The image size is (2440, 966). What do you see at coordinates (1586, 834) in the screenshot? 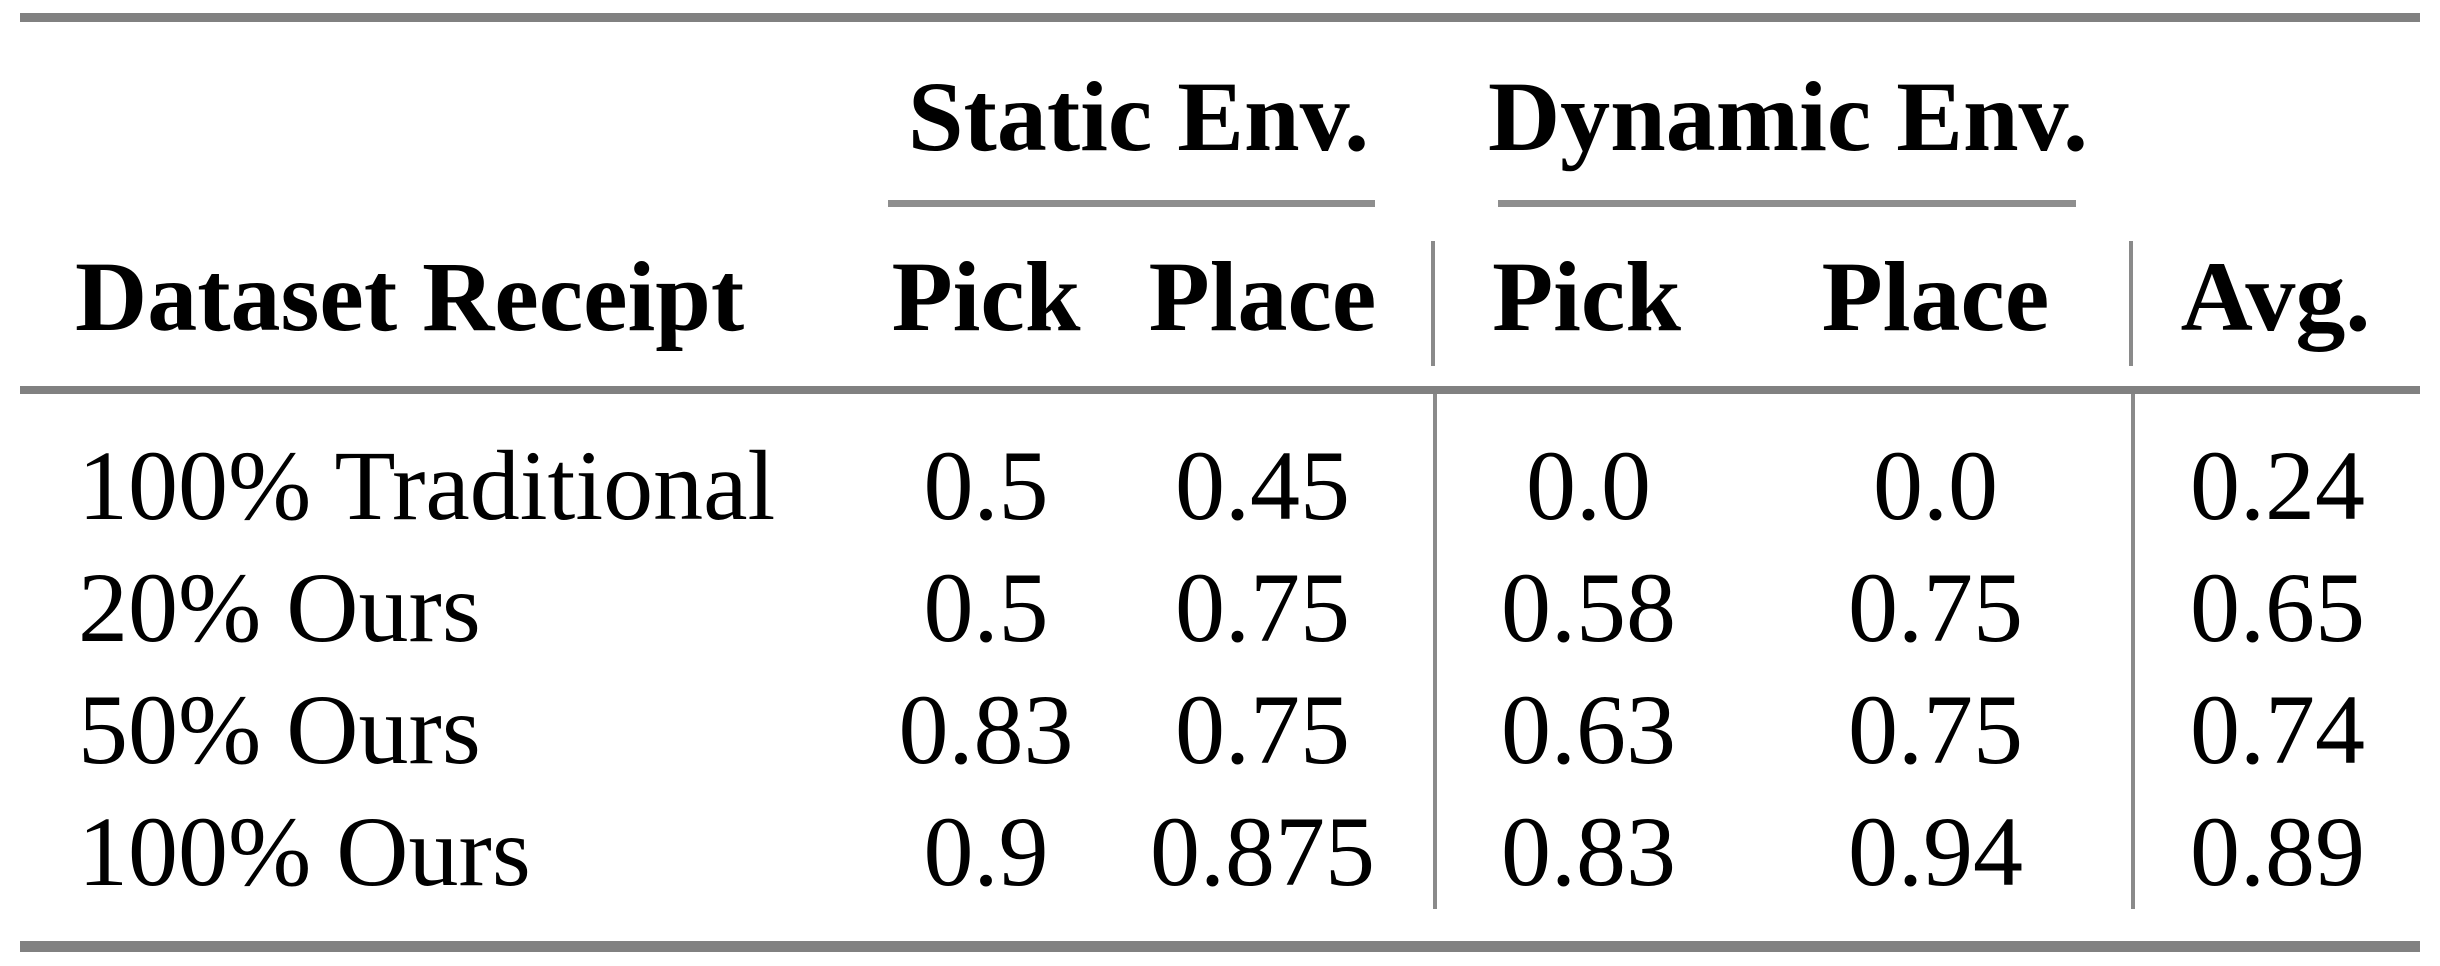
I see `cell-dynamic-pick: 0.83` at bounding box center [1586, 834].